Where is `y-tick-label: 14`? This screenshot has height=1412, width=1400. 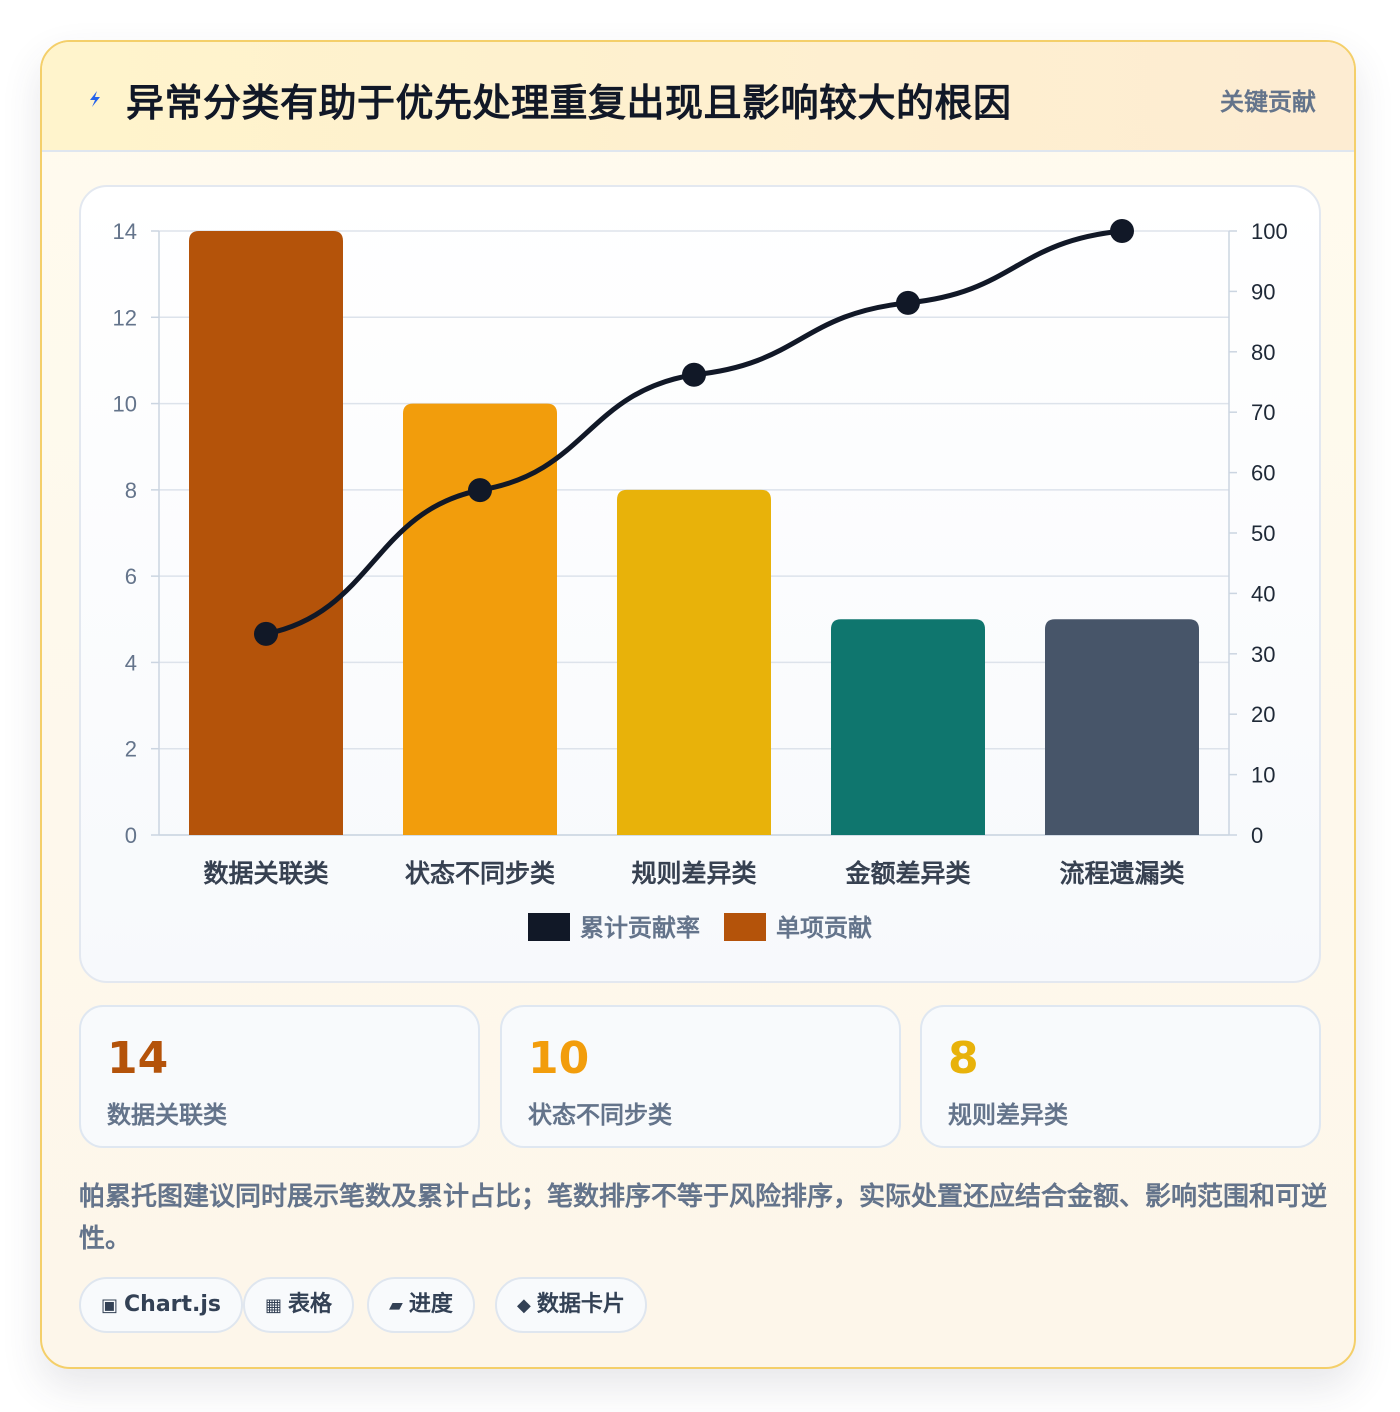 y-tick-label: 14 is located at coordinates (125, 231).